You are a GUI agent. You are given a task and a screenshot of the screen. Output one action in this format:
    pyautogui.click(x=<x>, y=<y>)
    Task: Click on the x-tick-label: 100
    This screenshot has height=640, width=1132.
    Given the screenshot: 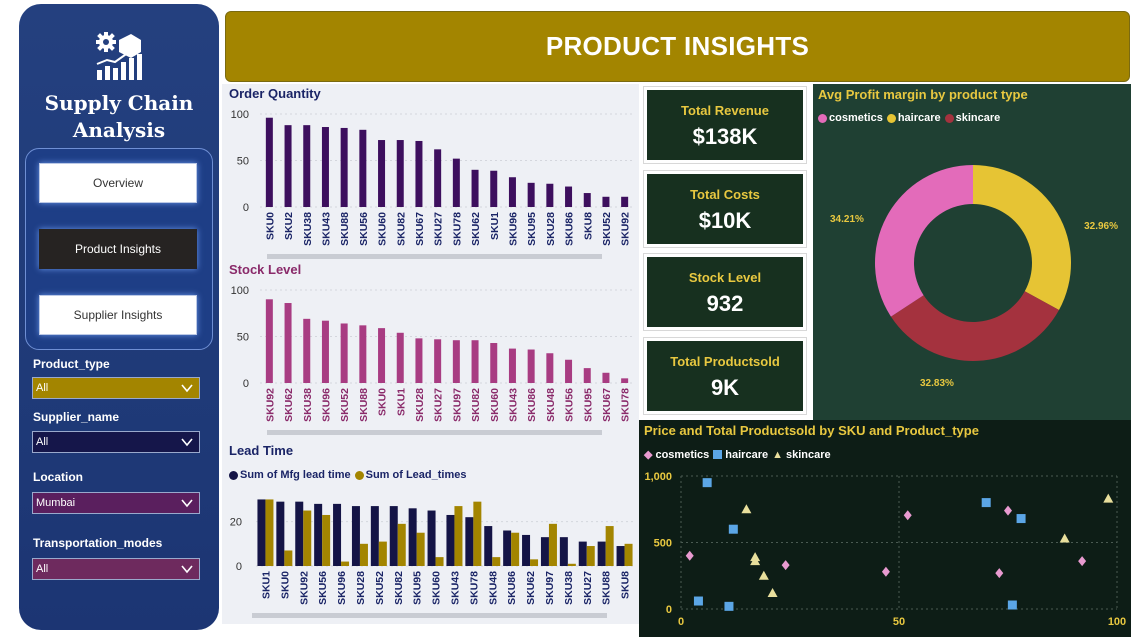 What is the action you would take?
    pyautogui.click(x=1117, y=622)
    